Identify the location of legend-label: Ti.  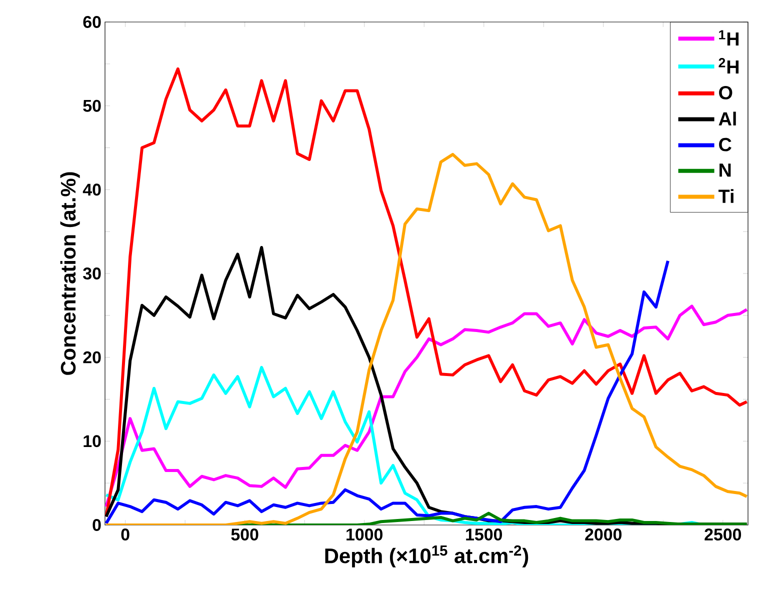
(726, 196).